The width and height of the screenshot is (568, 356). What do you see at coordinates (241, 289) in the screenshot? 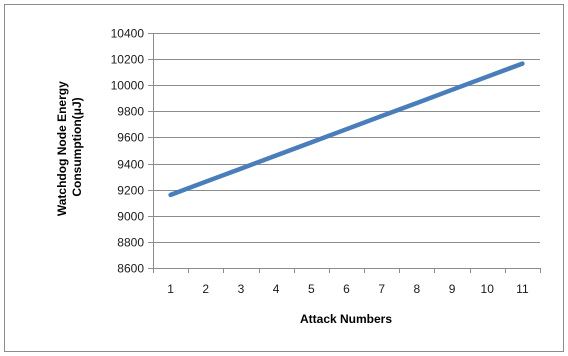
I see `x-tick-label-3: 3` at bounding box center [241, 289].